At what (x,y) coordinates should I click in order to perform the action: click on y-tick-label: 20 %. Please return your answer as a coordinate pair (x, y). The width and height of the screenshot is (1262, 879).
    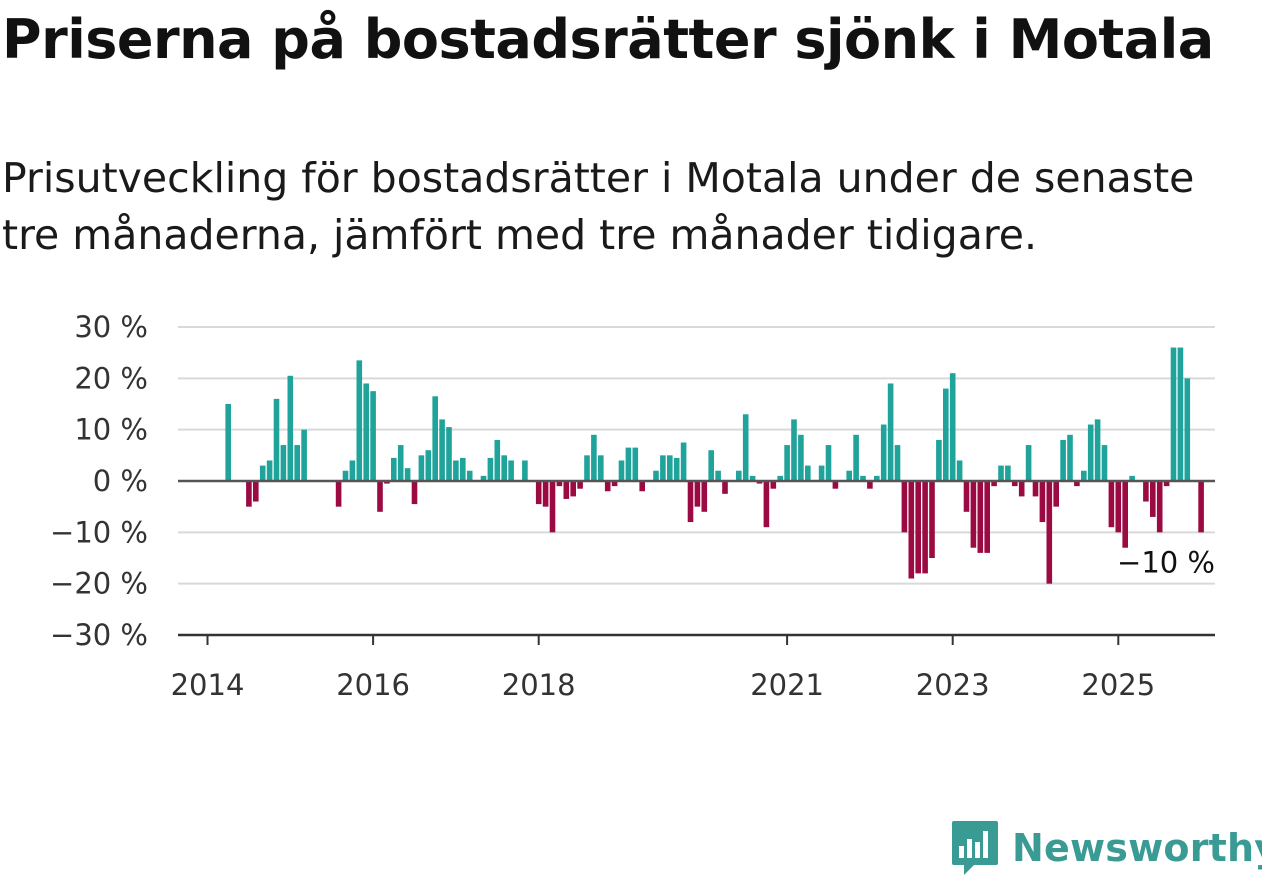
    Looking at the image, I should click on (111, 378).